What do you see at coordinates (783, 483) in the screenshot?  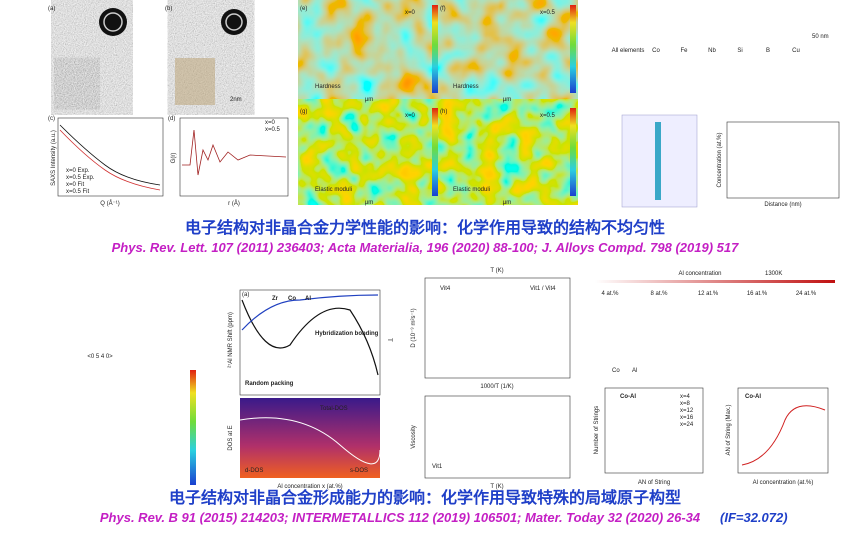 I see `axis-title: Al concentration (at.%)` at bounding box center [783, 483].